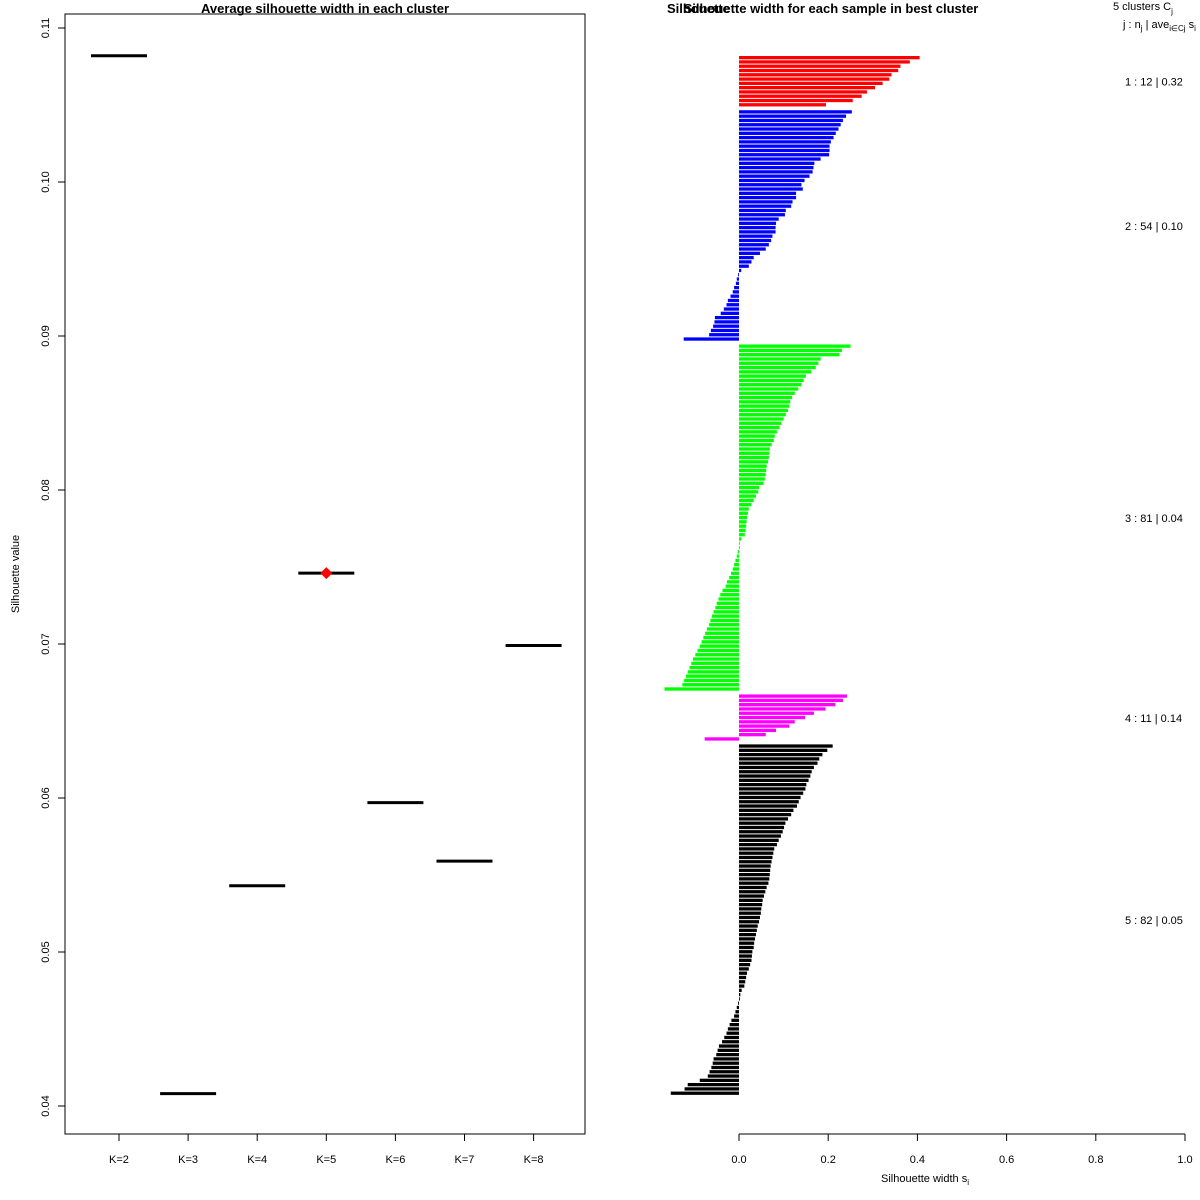 The height and width of the screenshot is (1200, 1200). Describe the element at coordinates (1171, 11) in the screenshot. I see `legend-header-clusters-sub: j` at that location.